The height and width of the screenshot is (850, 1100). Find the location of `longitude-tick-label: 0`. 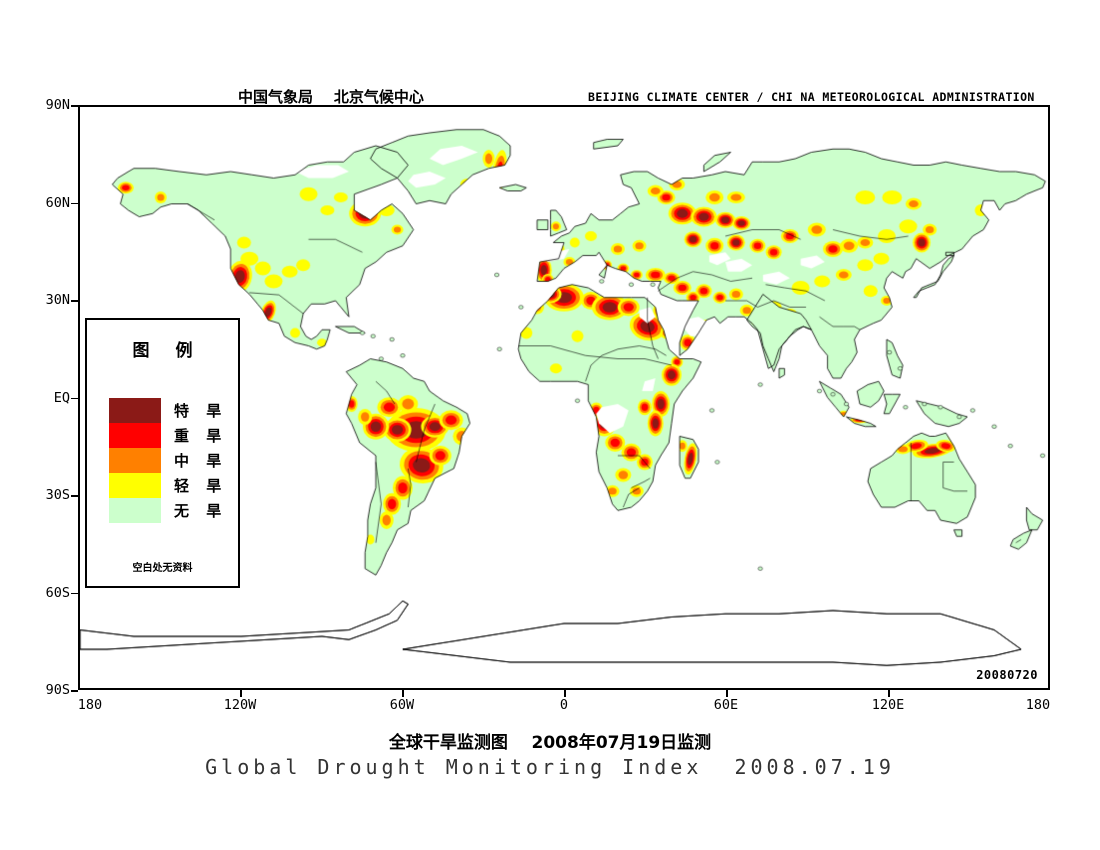

longitude-tick-label: 0 is located at coordinates (564, 705).